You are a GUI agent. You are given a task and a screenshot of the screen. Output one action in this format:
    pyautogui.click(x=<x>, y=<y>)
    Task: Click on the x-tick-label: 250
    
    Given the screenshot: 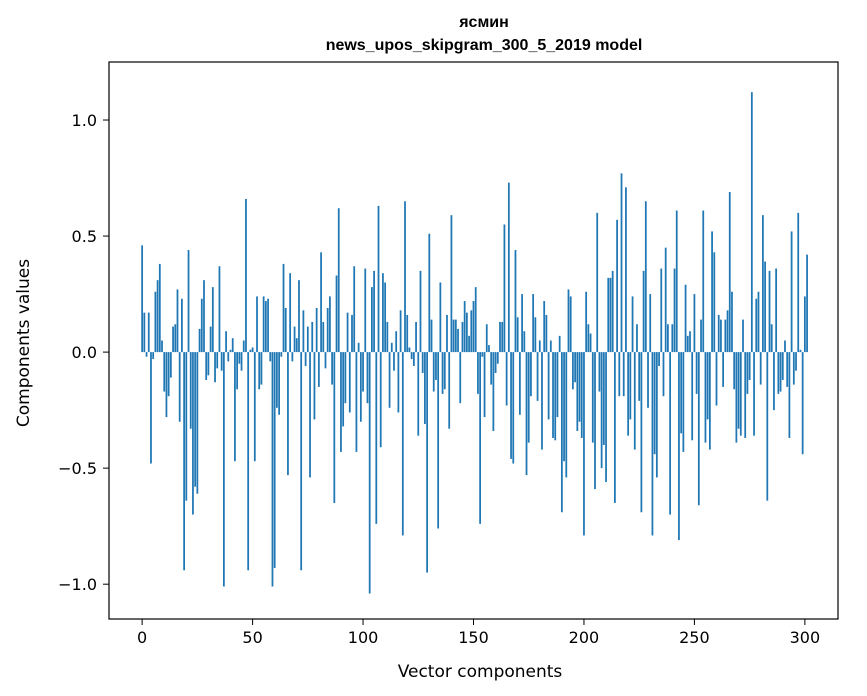 What is the action you would take?
    pyautogui.click(x=694, y=637)
    